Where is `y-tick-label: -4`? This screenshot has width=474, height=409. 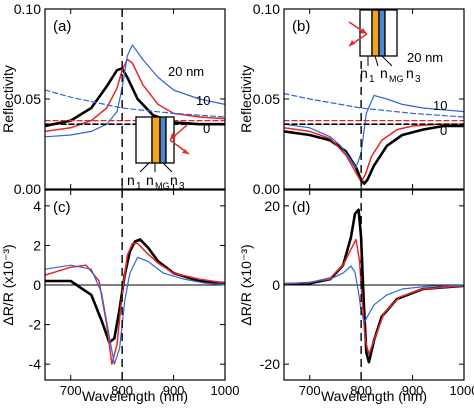 y-tick-label: -4 is located at coordinates (35, 364).